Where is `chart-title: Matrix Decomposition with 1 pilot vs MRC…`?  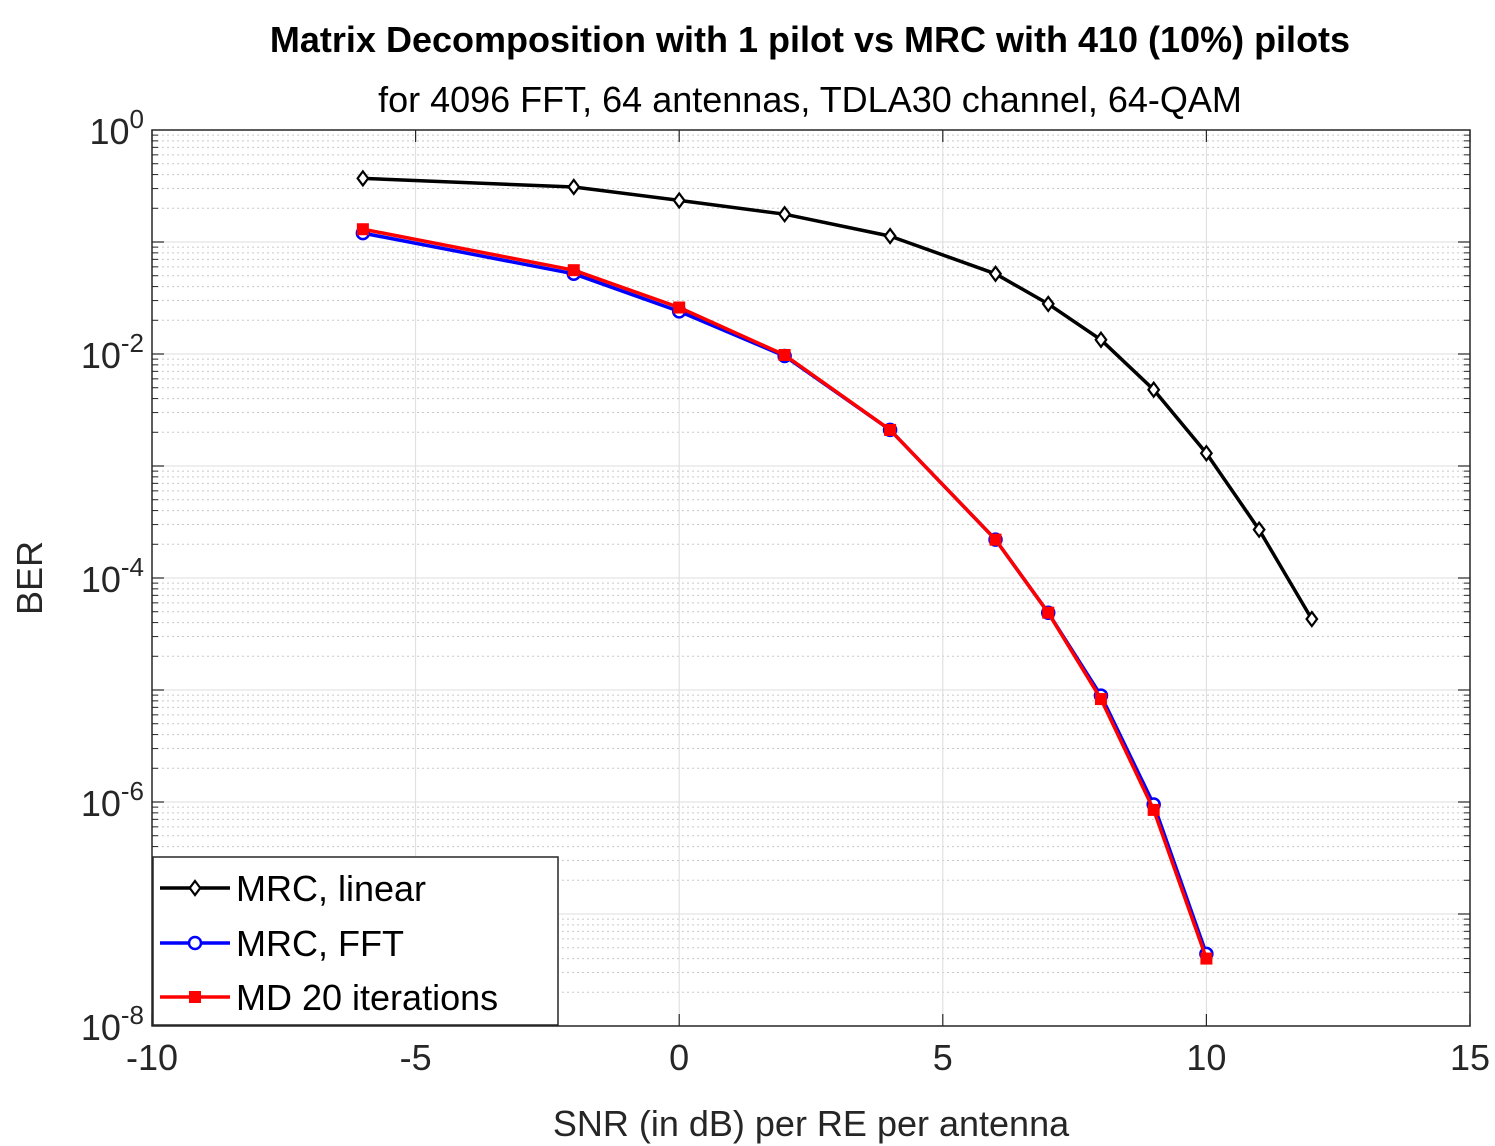
chart-title: Matrix Decomposition with 1 pilot vs MRC… is located at coordinates (810, 39).